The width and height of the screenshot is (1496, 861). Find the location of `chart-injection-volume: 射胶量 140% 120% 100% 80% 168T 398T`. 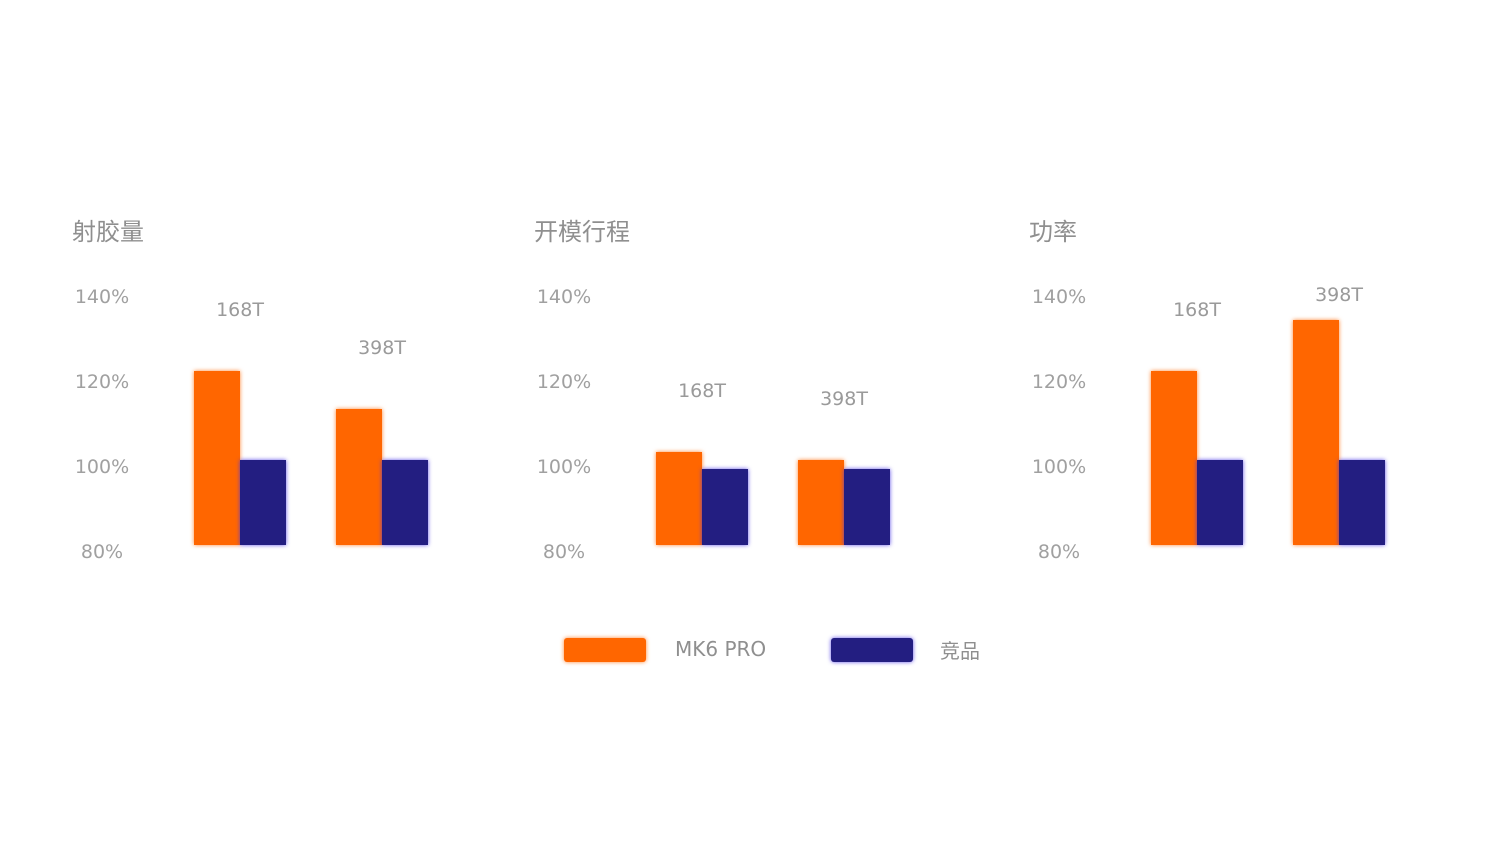

chart-injection-volume: 射胶量 140% 120% 100% 80% 168T 398T is located at coordinates (292, 390).